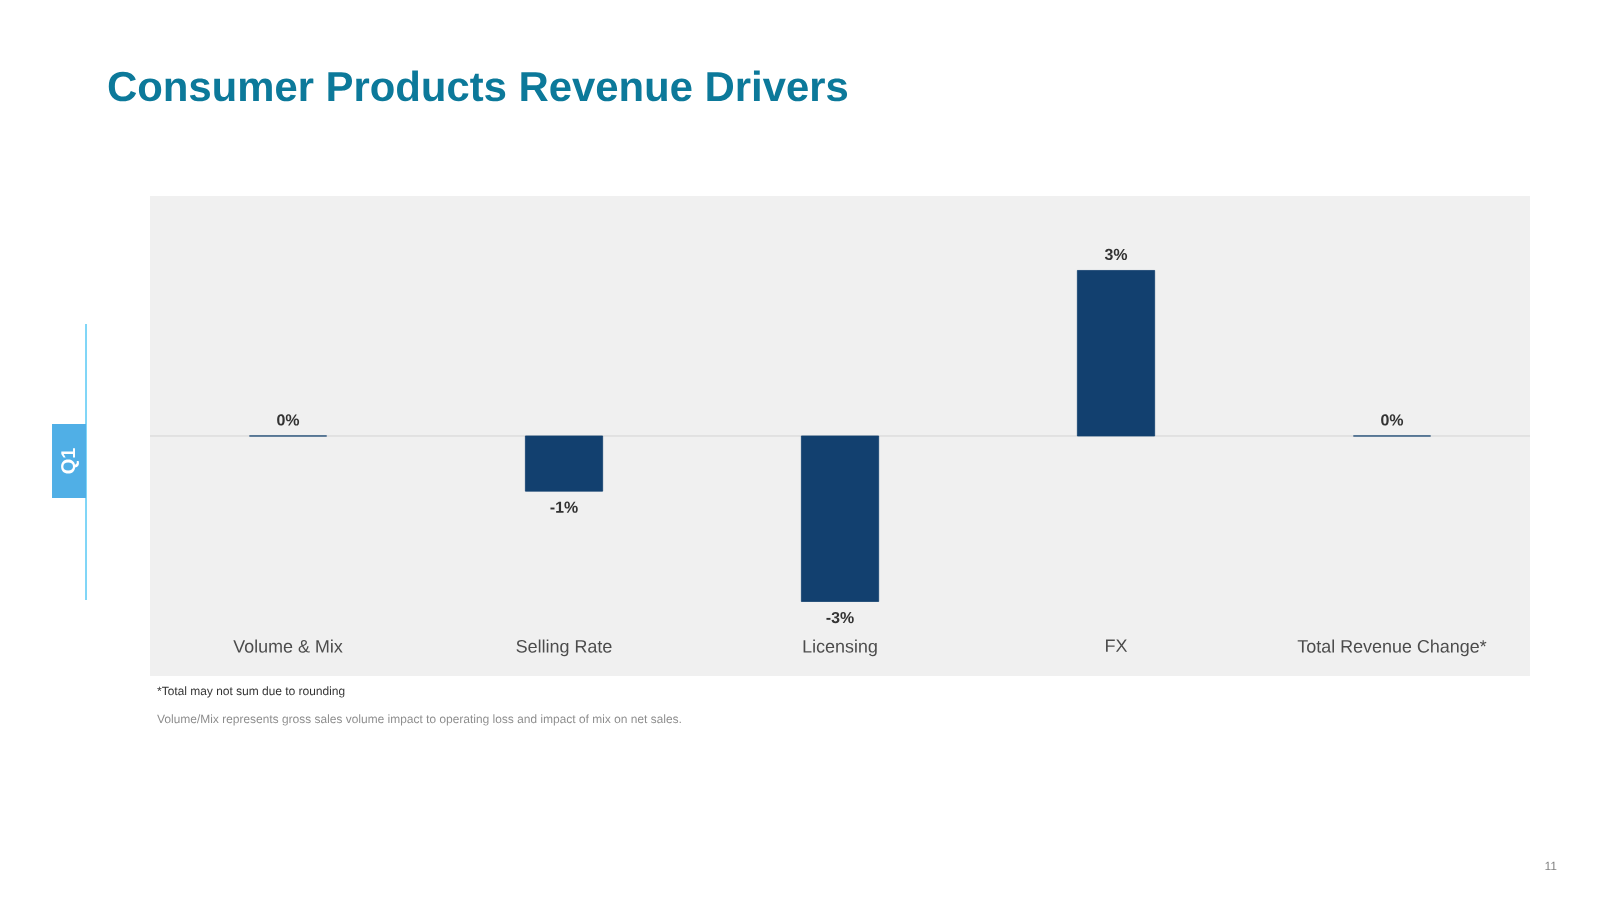 This screenshot has height=900, width=1600. I want to click on chart-title: Consumer Products Revenue Drivers, so click(478, 86).